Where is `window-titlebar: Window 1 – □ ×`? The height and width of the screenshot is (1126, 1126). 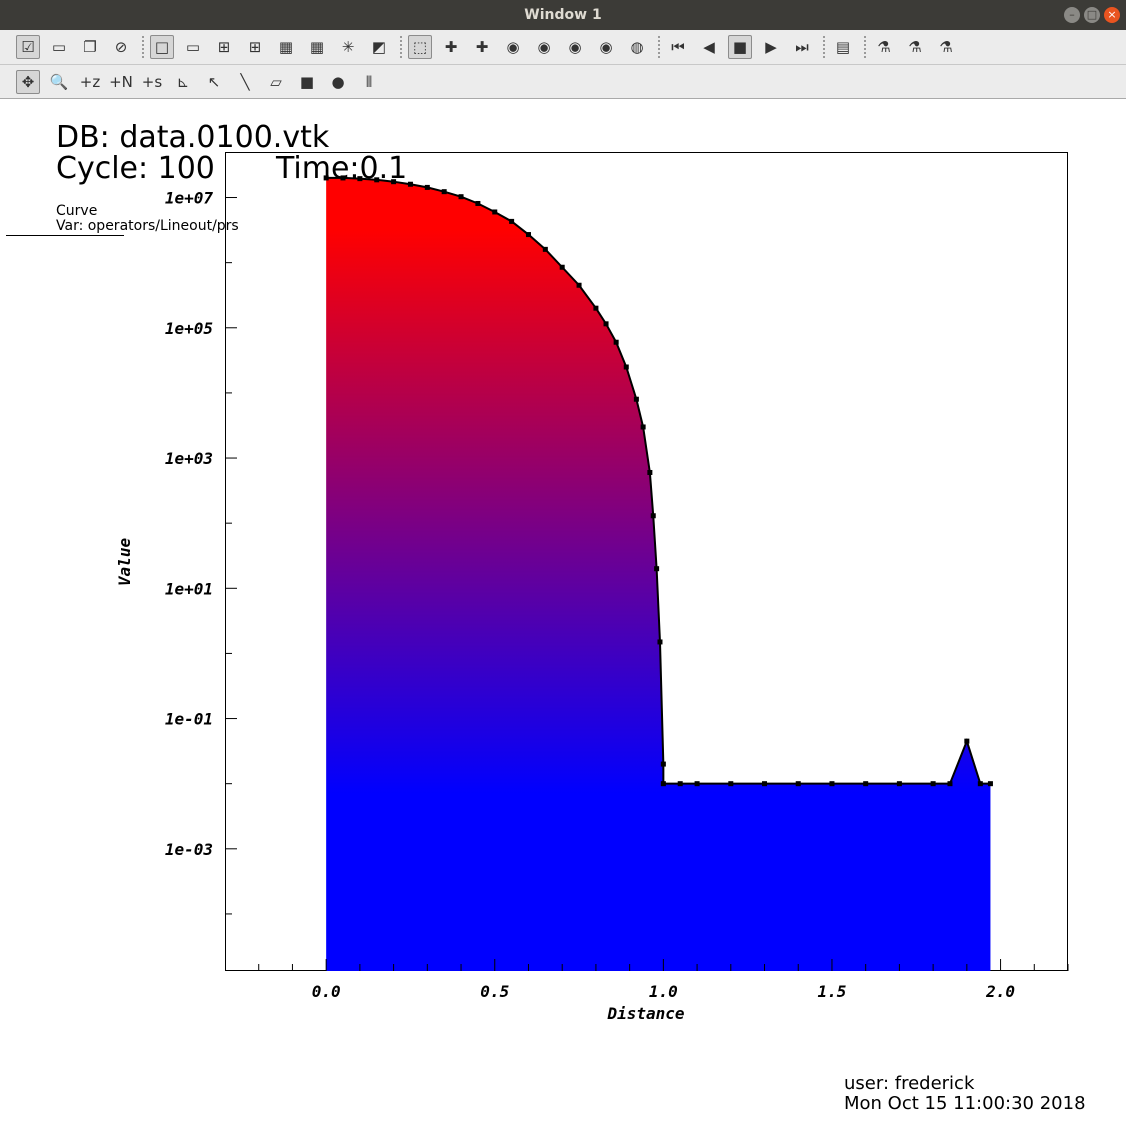
window-titlebar: Window 1 – □ × is located at coordinates (563, 15).